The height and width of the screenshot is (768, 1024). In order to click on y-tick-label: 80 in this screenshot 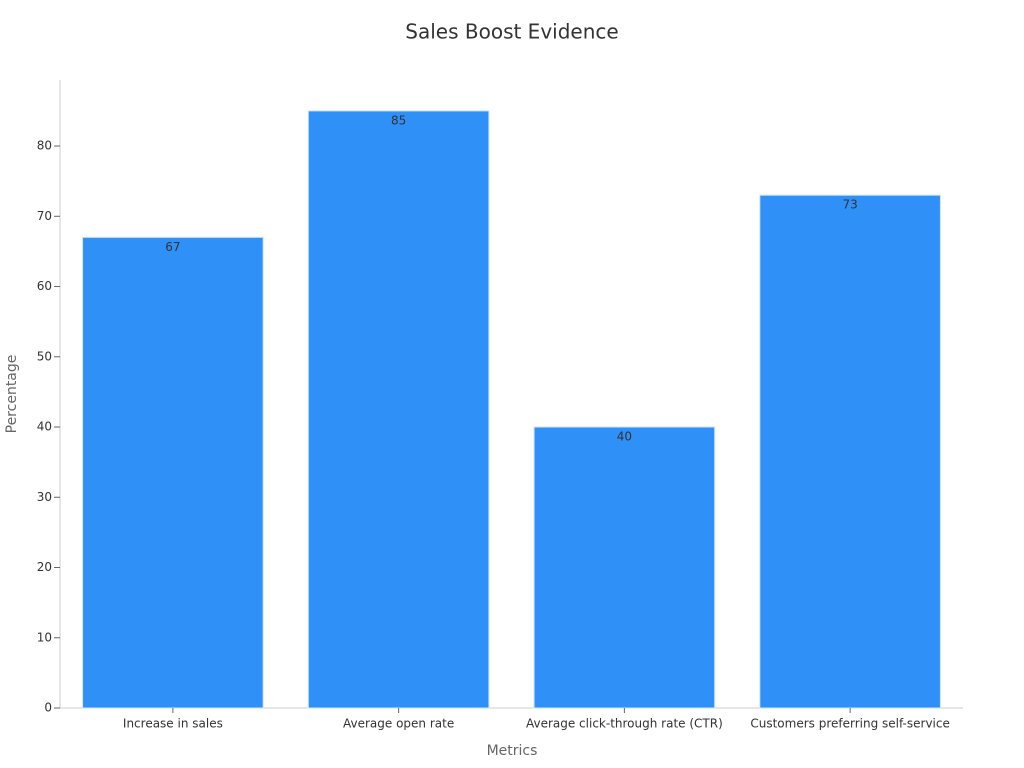, I will do `click(44, 146)`.